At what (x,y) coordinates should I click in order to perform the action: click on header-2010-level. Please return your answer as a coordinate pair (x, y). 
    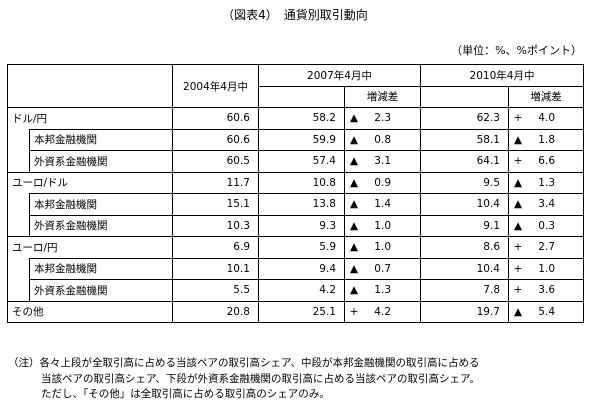
    Looking at the image, I should click on (464, 96).